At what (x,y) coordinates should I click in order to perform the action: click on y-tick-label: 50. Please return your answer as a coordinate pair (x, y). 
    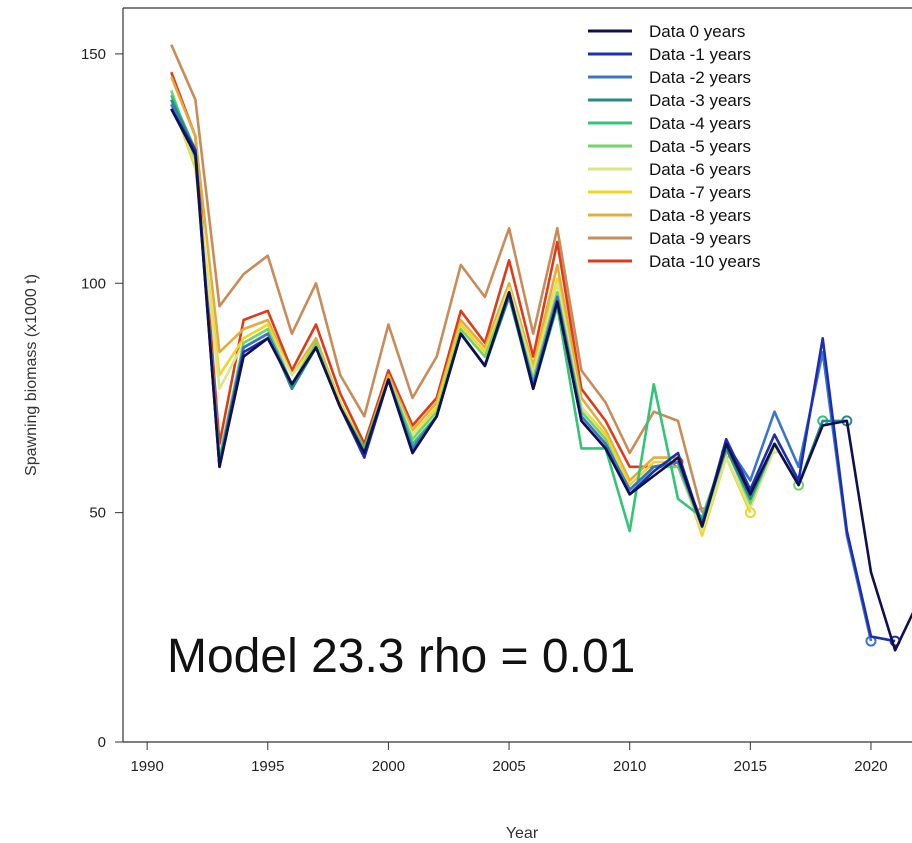
    Looking at the image, I should click on (97, 513).